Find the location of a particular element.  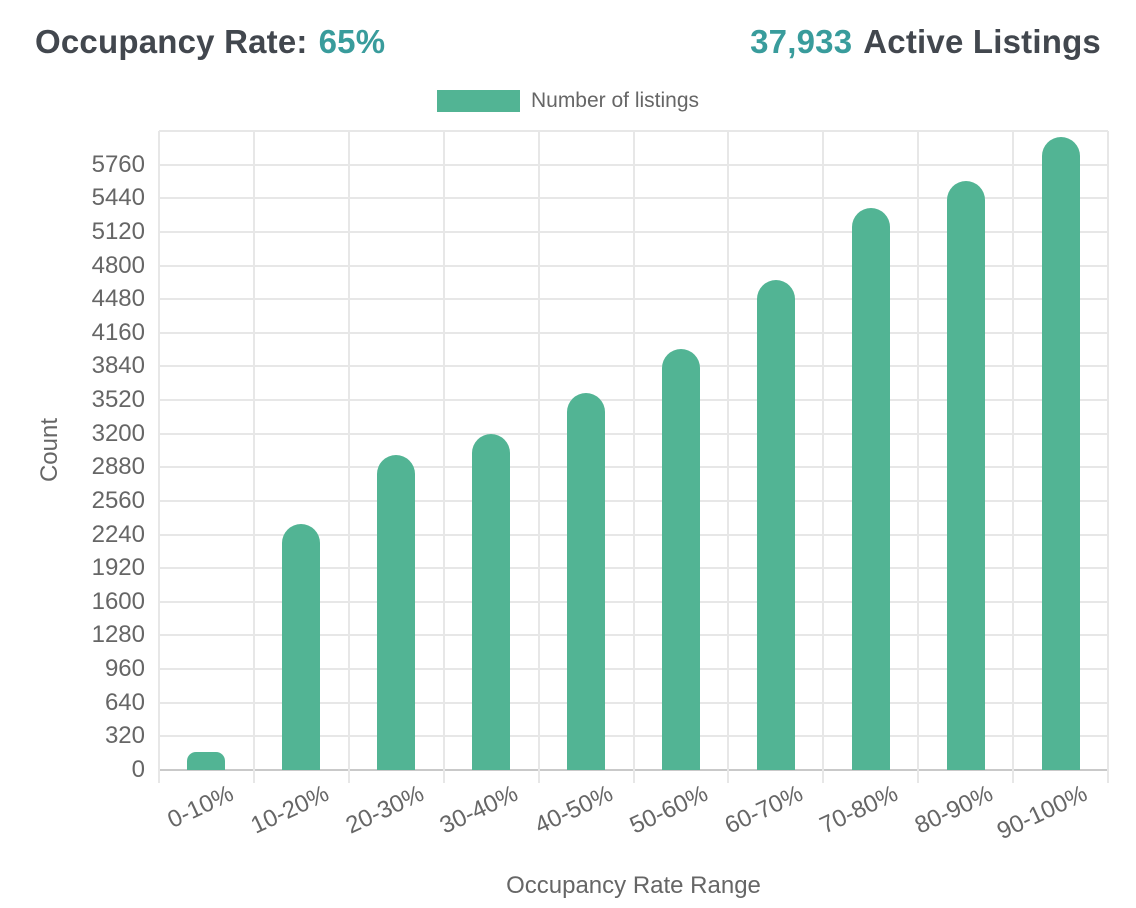

bar-10-20% is located at coordinates (301, 647).